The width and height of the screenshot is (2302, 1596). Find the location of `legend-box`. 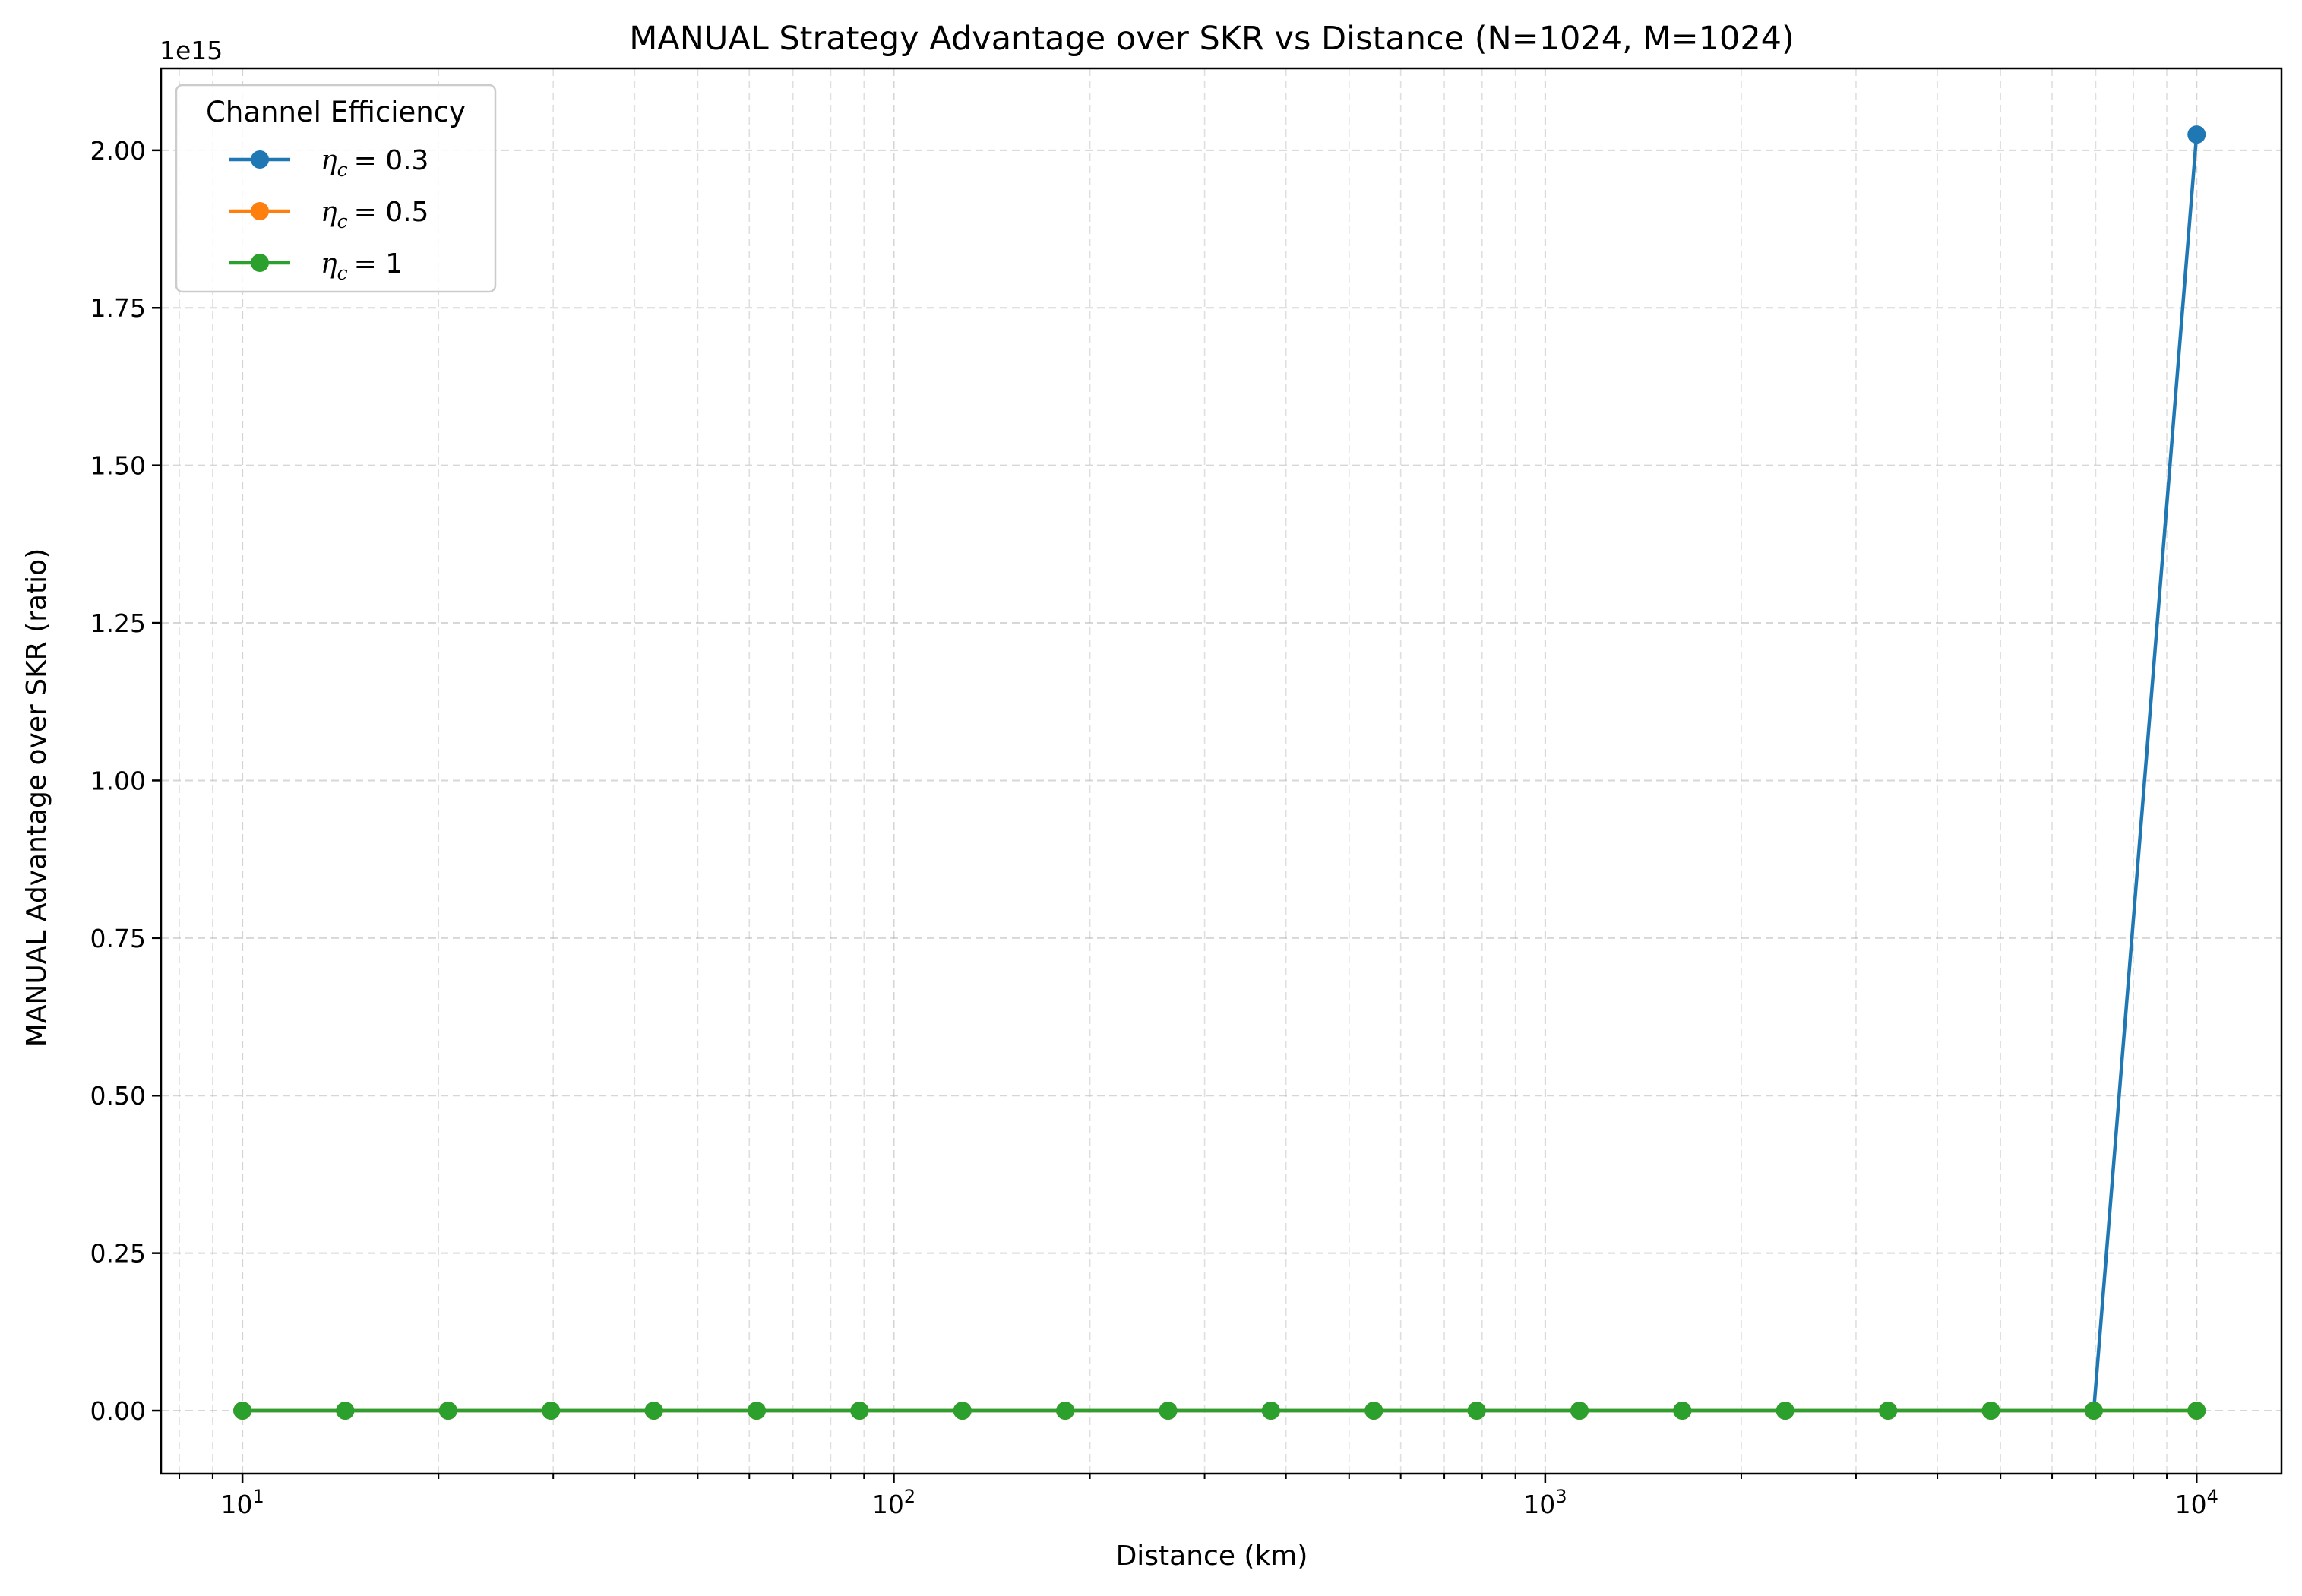

legend-box is located at coordinates (336, 188).